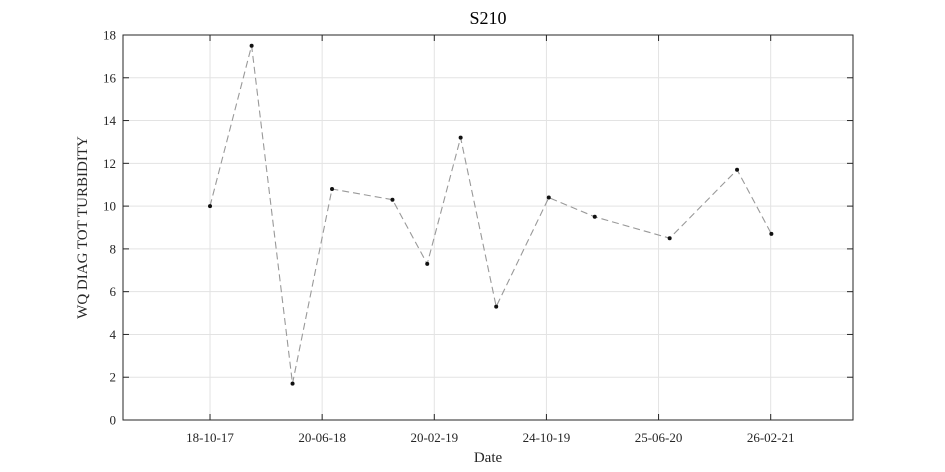  I want to click on y-tick-label: 2, so click(113, 377).